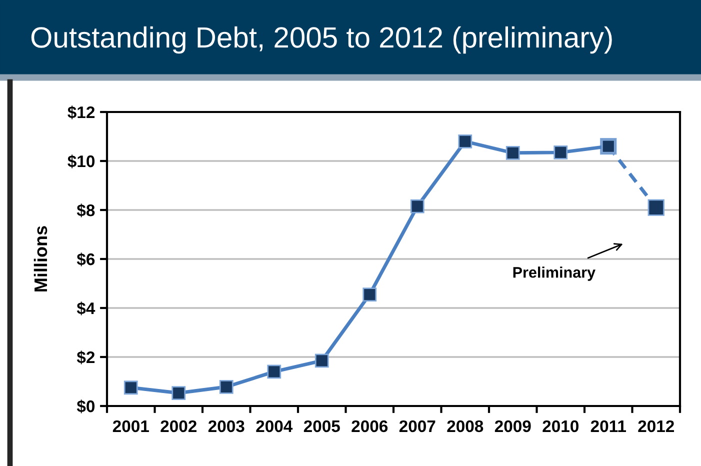  What do you see at coordinates (322, 426) in the screenshot?
I see `x-tick-label: 2005` at bounding box center [322, 426].